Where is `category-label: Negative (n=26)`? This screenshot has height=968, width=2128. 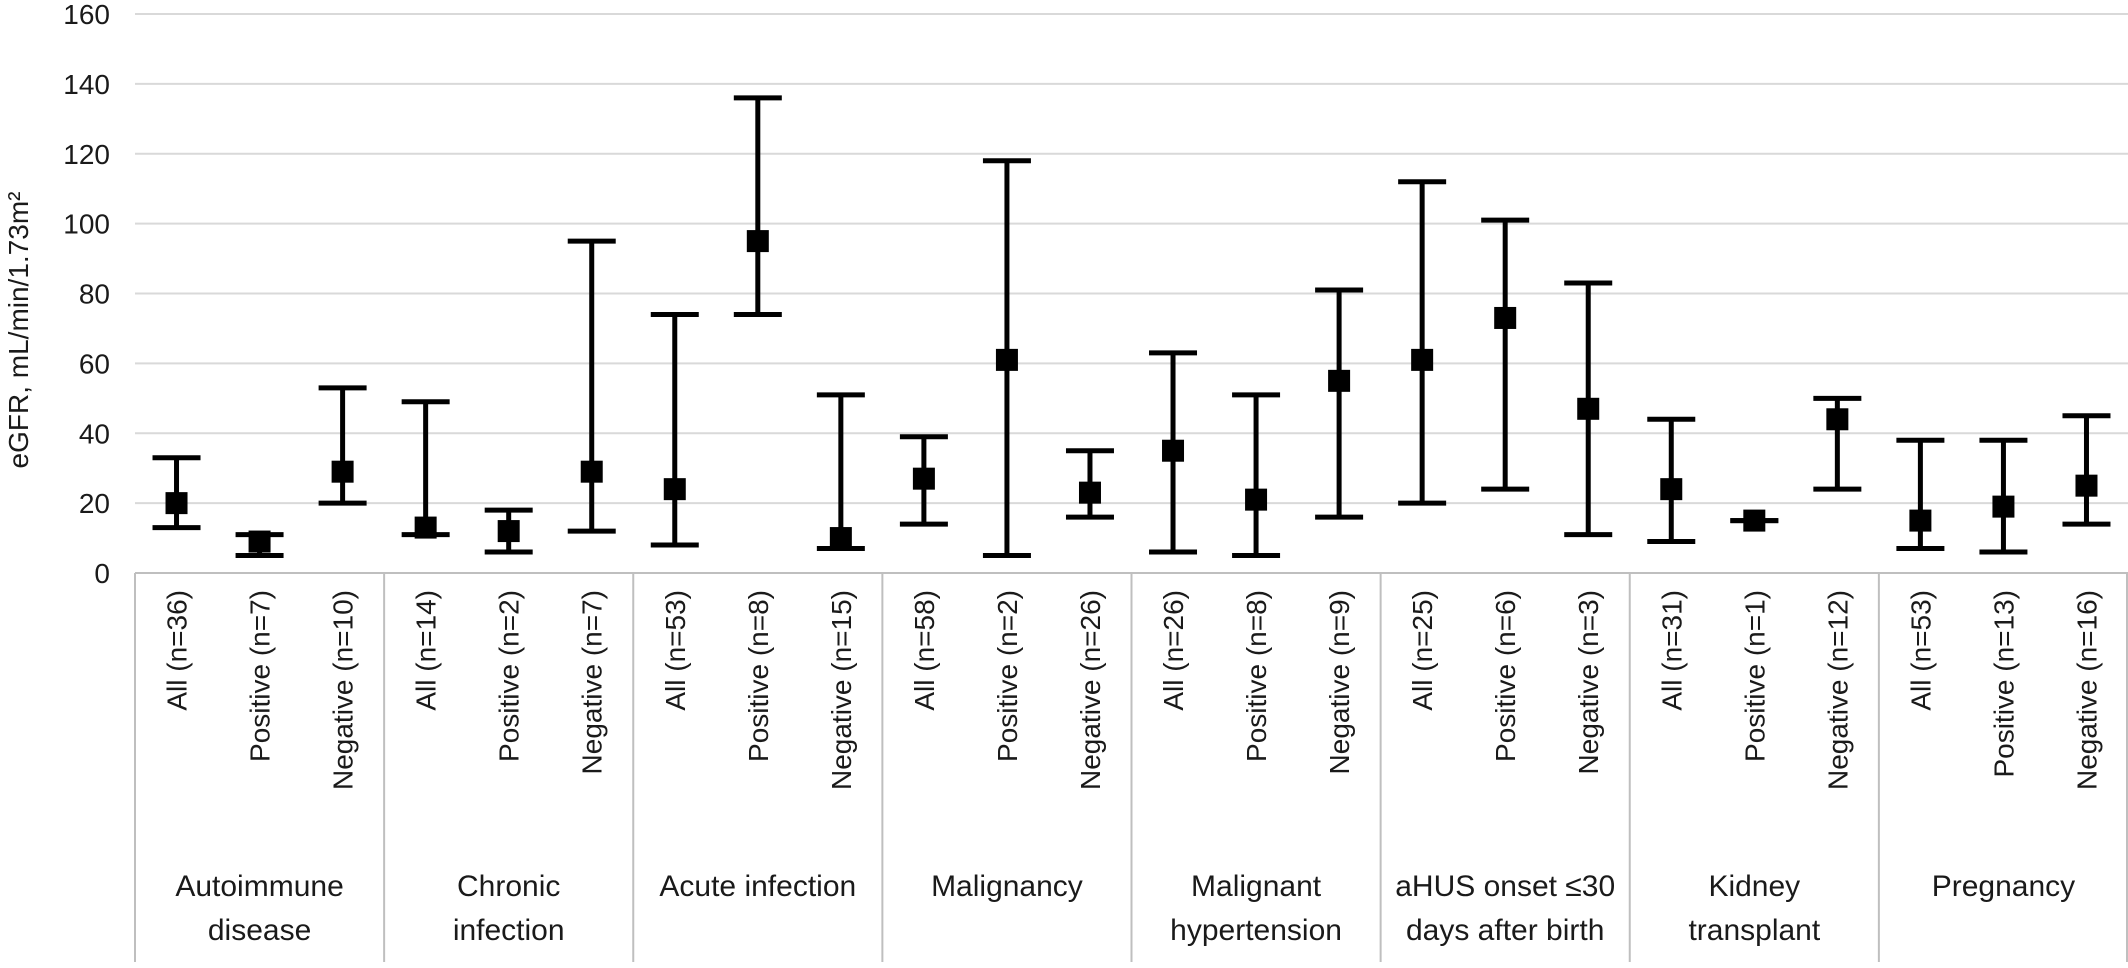
category-label: Negative (n=26) is located at coordinates (1090, 690).